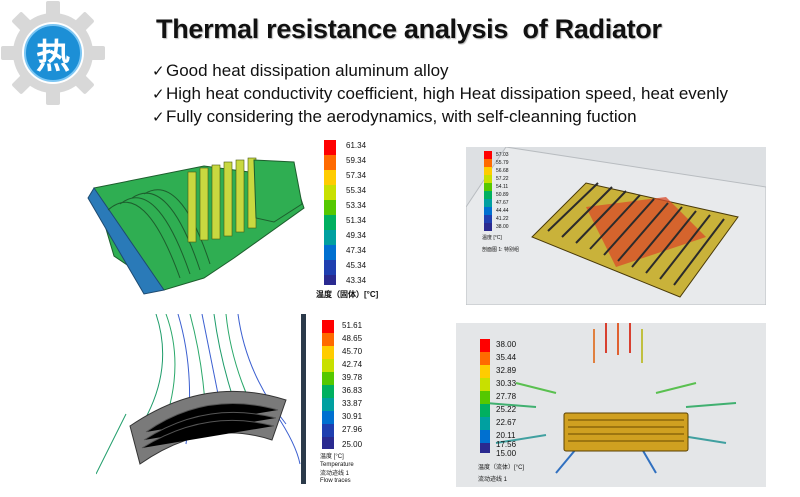 The image size is (800, 497). What do you see at coordinates (502, 195) in the screenshot?
I see `scale-label: 50.89` at bounding box center [502, 195].